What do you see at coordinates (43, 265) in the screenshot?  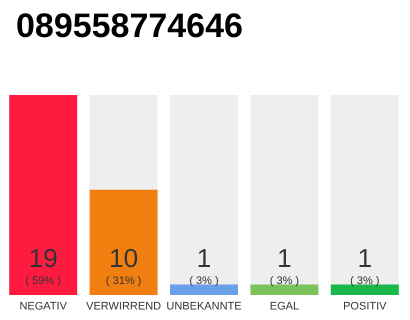 I see `data-label: 19 ( 59% )` at bounding box center [43, 265].